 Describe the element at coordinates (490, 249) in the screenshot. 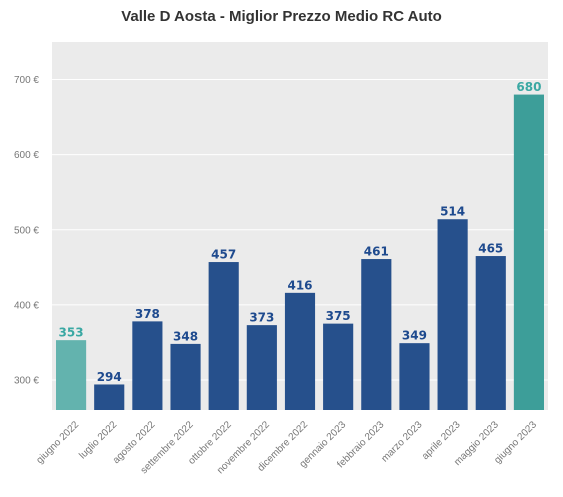

I see `data-label: 465` at that location.